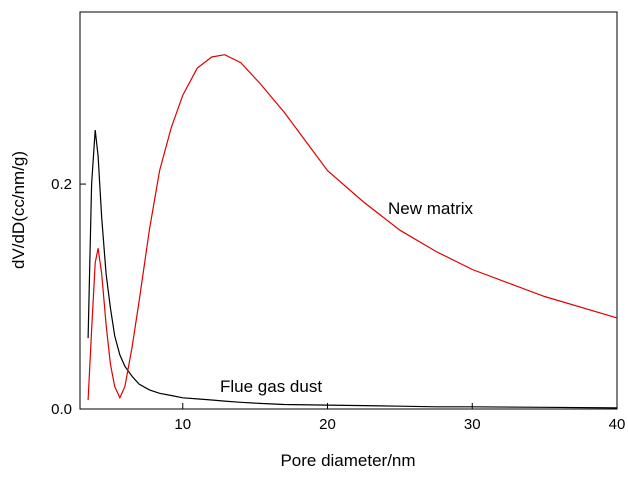 Image resolution: width=628 pixels, height=483 pixels. I want to click on y-tick-label: 0.0, so click(61, 409).